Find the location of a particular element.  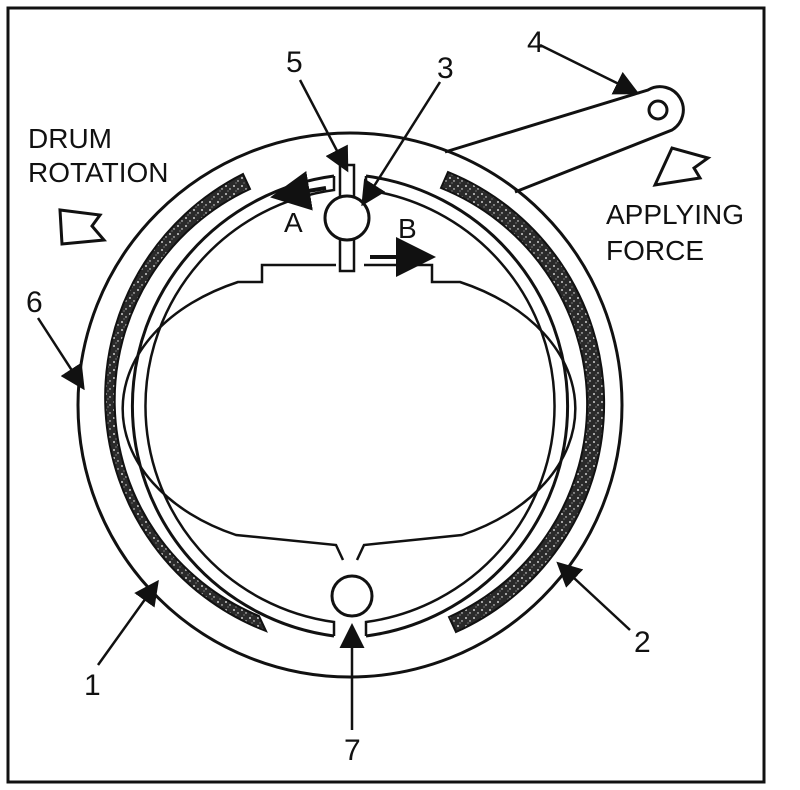

drum-rotation-arrow-icon is located at coordinates (83, 227).